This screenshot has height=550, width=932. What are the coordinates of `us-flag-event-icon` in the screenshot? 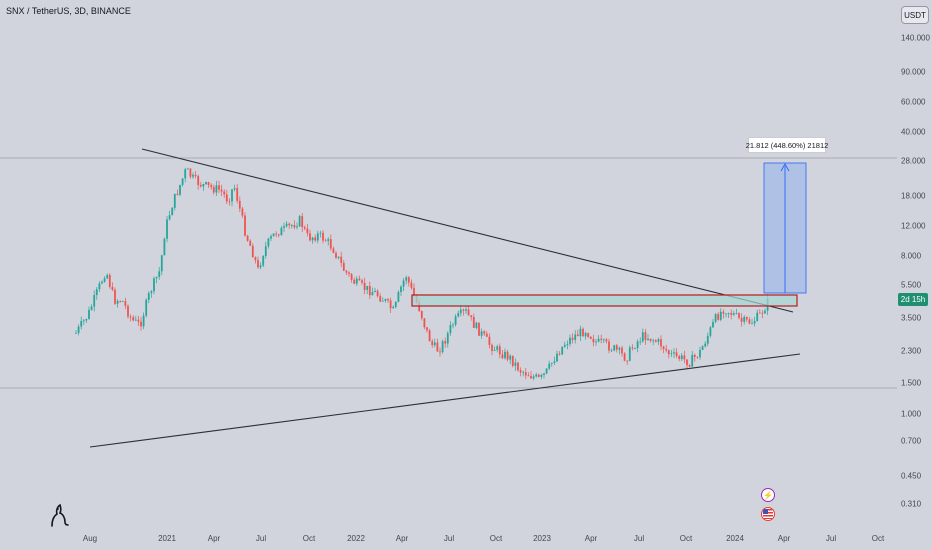 It's located at (768, 514).